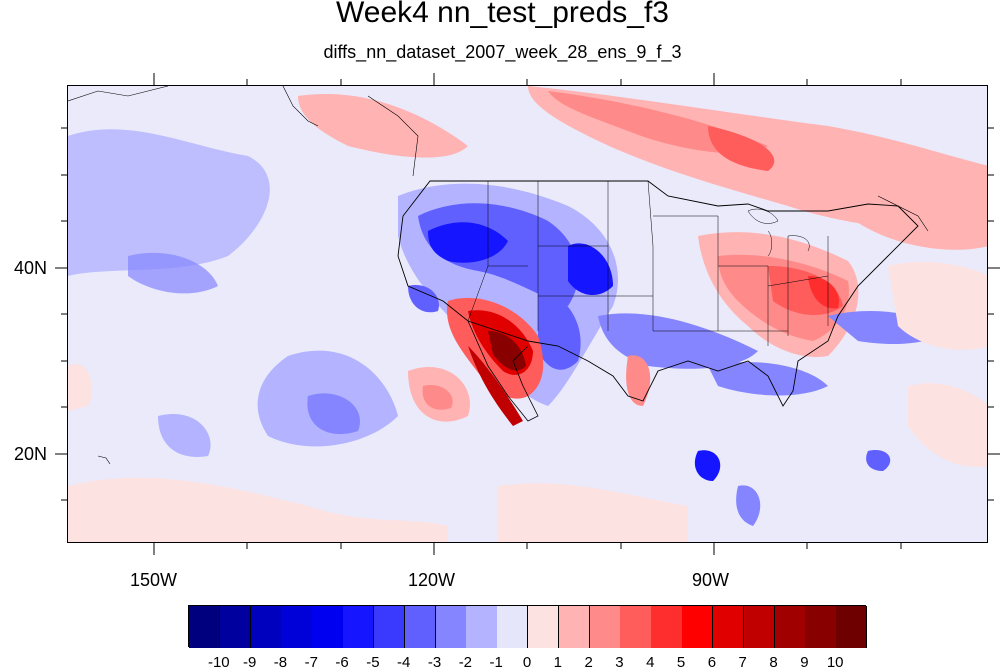  I want to click on colorbar, so click(528, 626).